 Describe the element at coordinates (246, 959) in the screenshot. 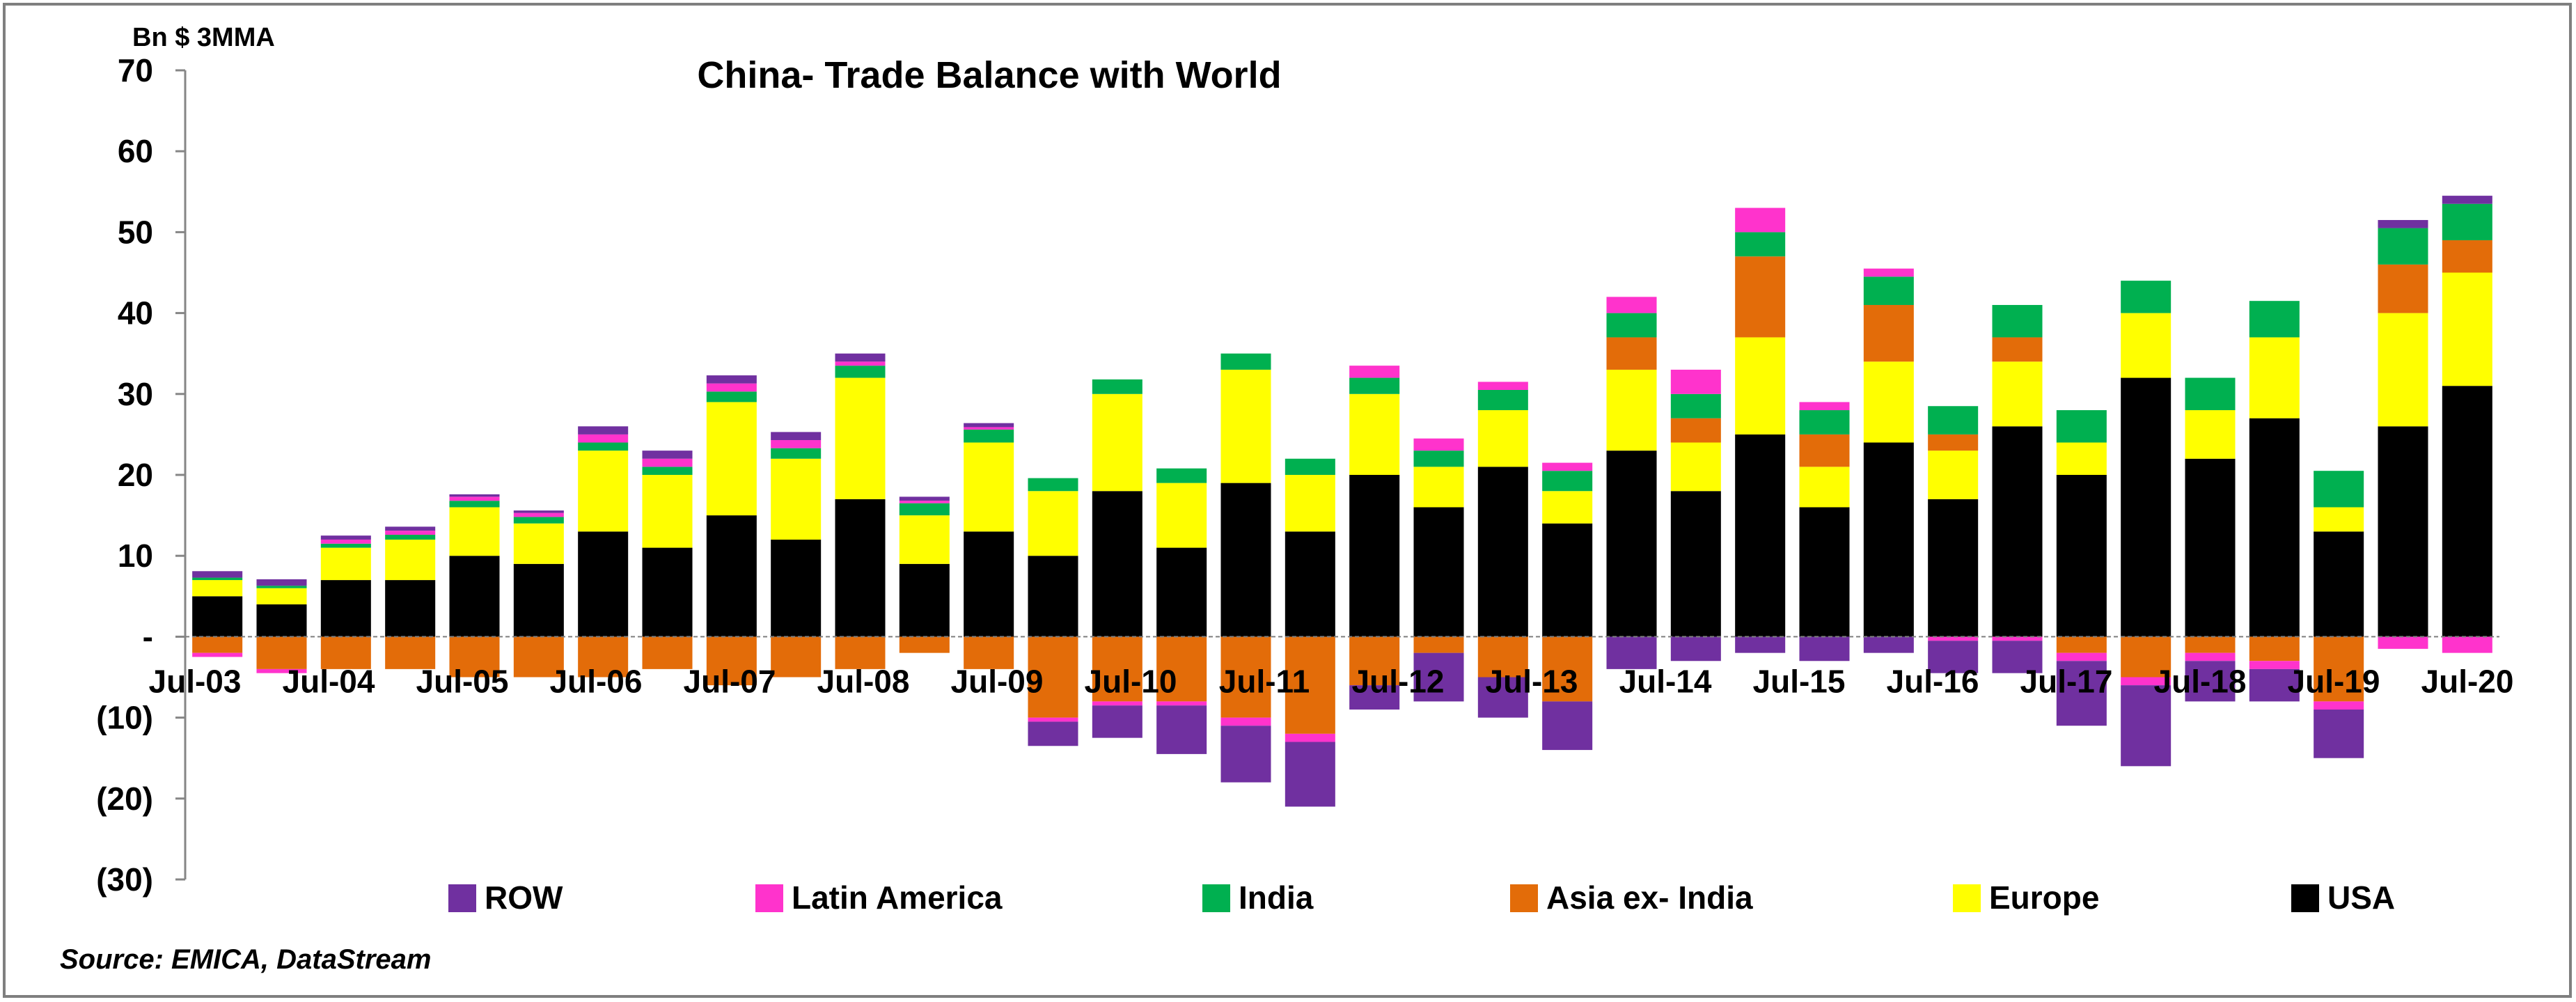

I see `source-note: Source: EMICA, DataStream` at that location.